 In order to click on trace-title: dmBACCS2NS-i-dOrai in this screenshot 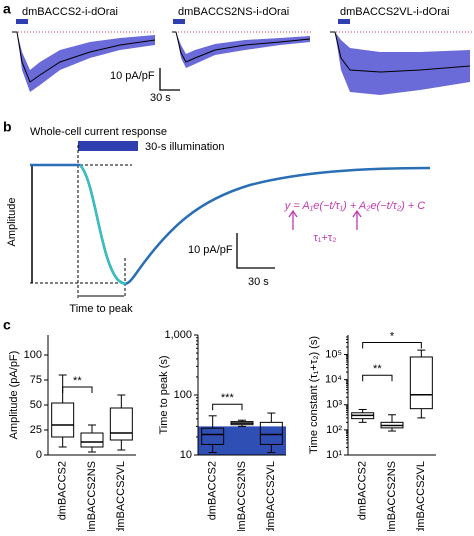, I will do `click(233, 12)`.